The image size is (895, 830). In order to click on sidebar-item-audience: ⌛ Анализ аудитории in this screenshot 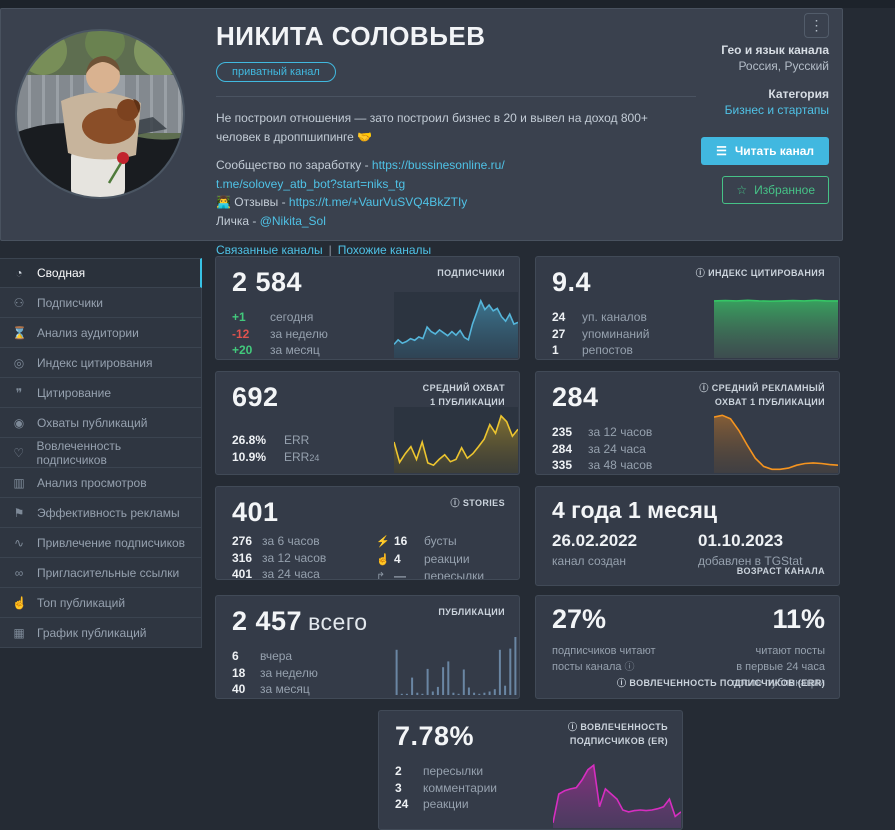, I will do `click(101, 333)`.